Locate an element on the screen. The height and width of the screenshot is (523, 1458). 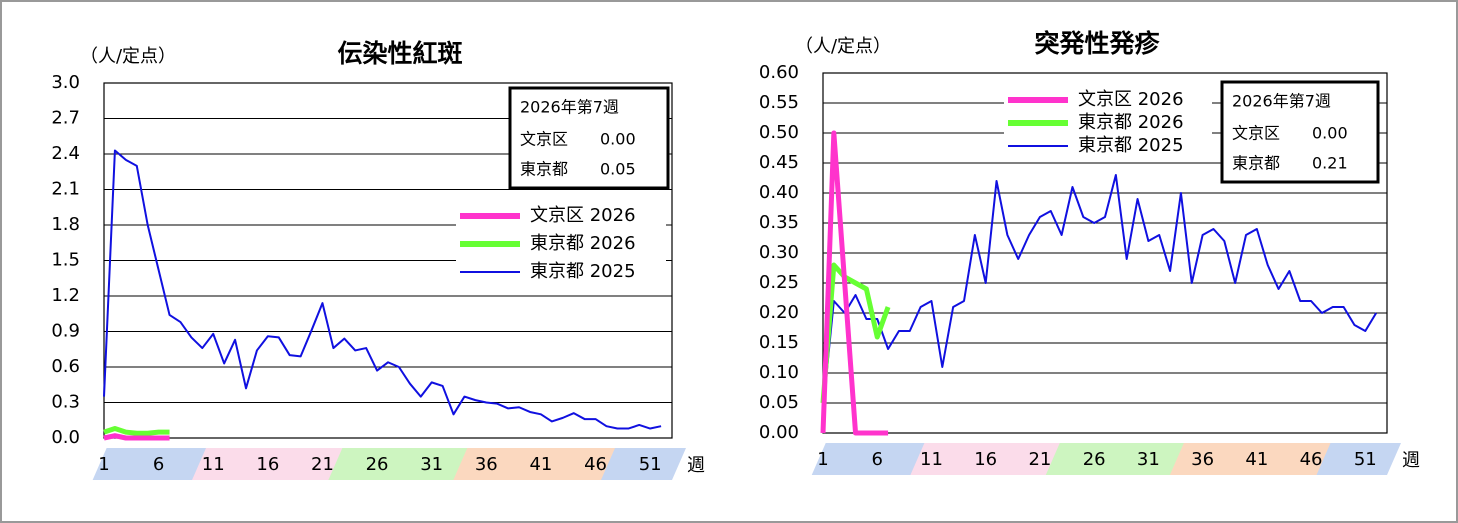
y-tick-label: 0.20 is located at coordinates (779, 312).